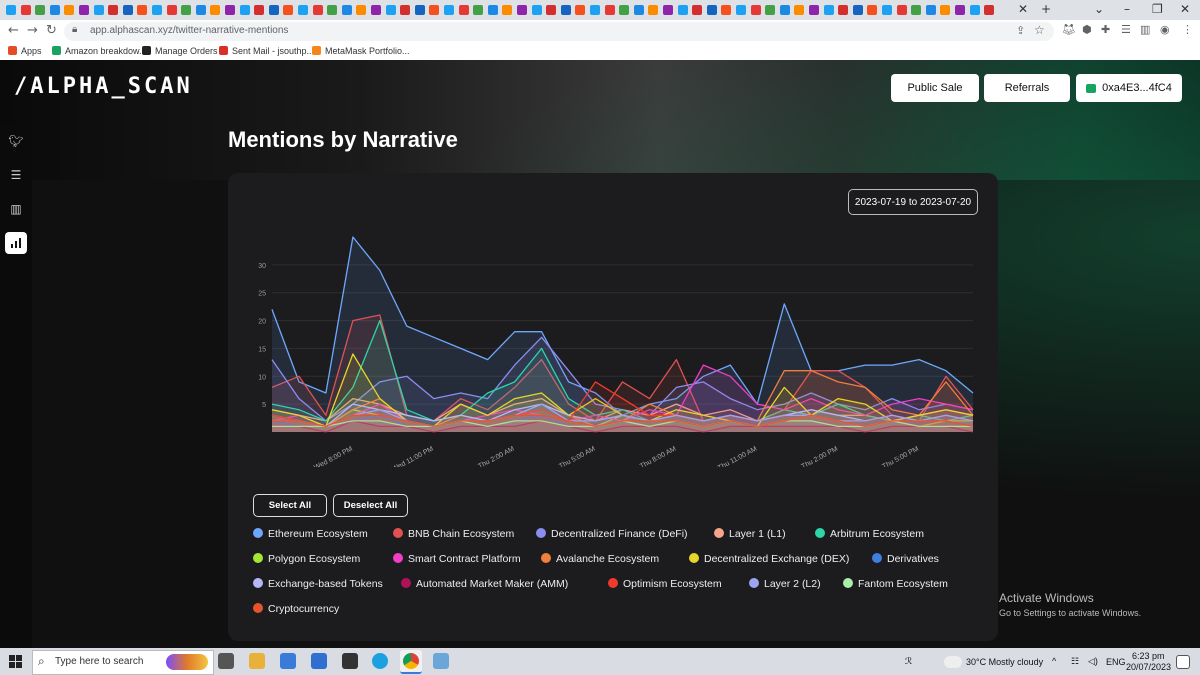 This screenshot has height=675, width=1200. Describe the element at coordinates (16, 209) in the screenshot. I see `columns-icon: ▥` at that location.